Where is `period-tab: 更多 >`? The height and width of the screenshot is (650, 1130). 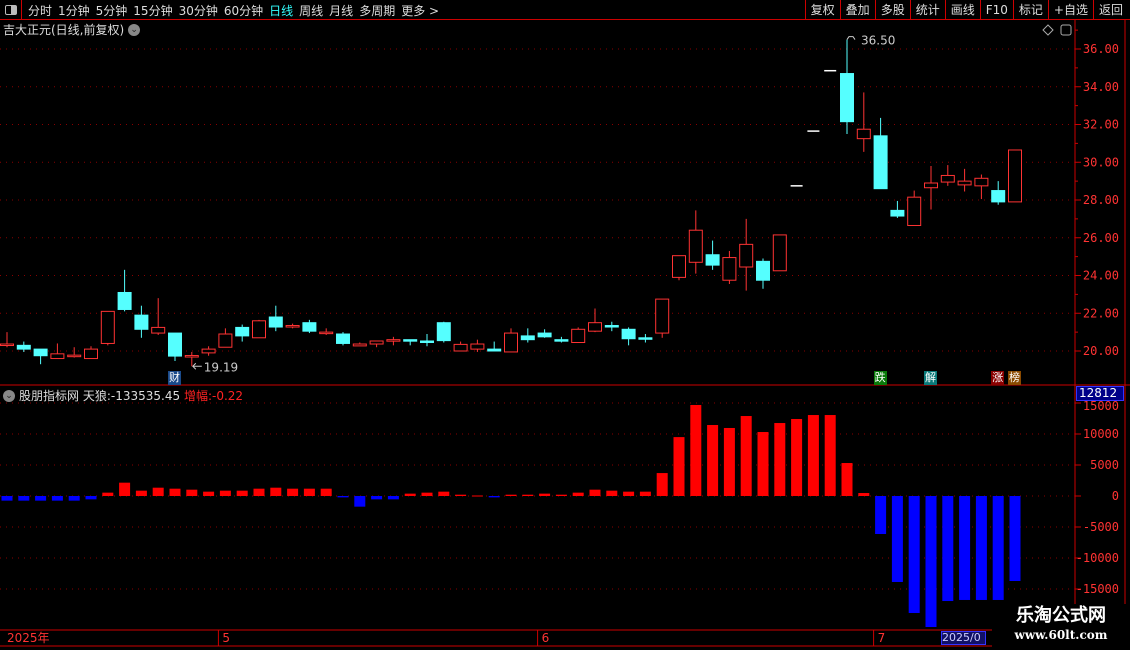
period-tab: 更多 > is located at coordinates (420, 10).